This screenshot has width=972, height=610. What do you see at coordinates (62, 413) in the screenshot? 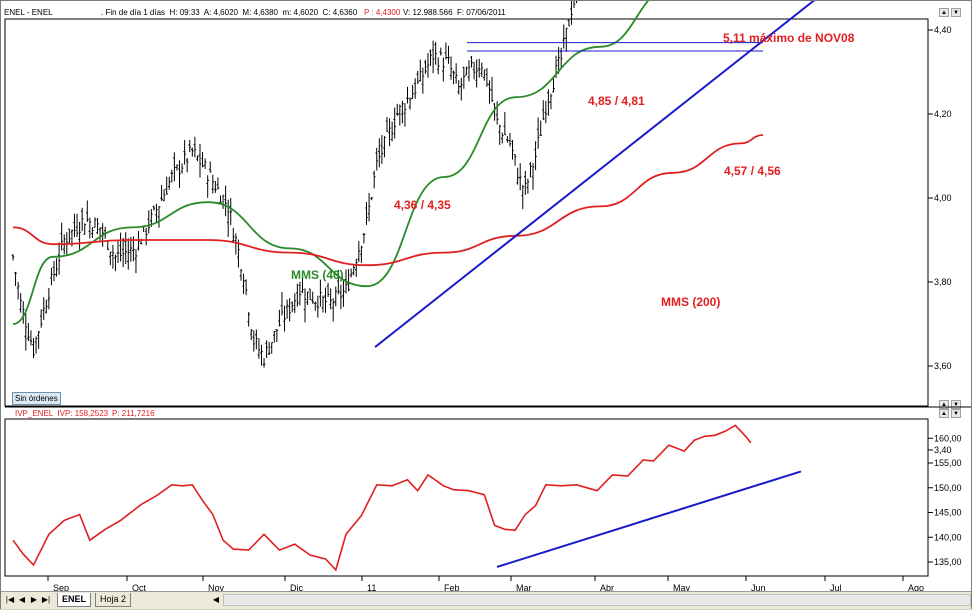
I see `ivp-indicator-label: IVP_ENEL IVP: 158,2523` at bounding box center [62, 413].